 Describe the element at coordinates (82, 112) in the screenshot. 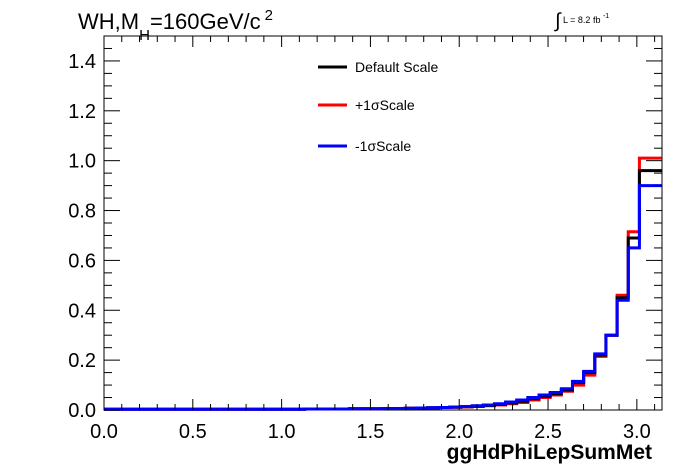

I see `y-tick-label: 1.2` at that location.